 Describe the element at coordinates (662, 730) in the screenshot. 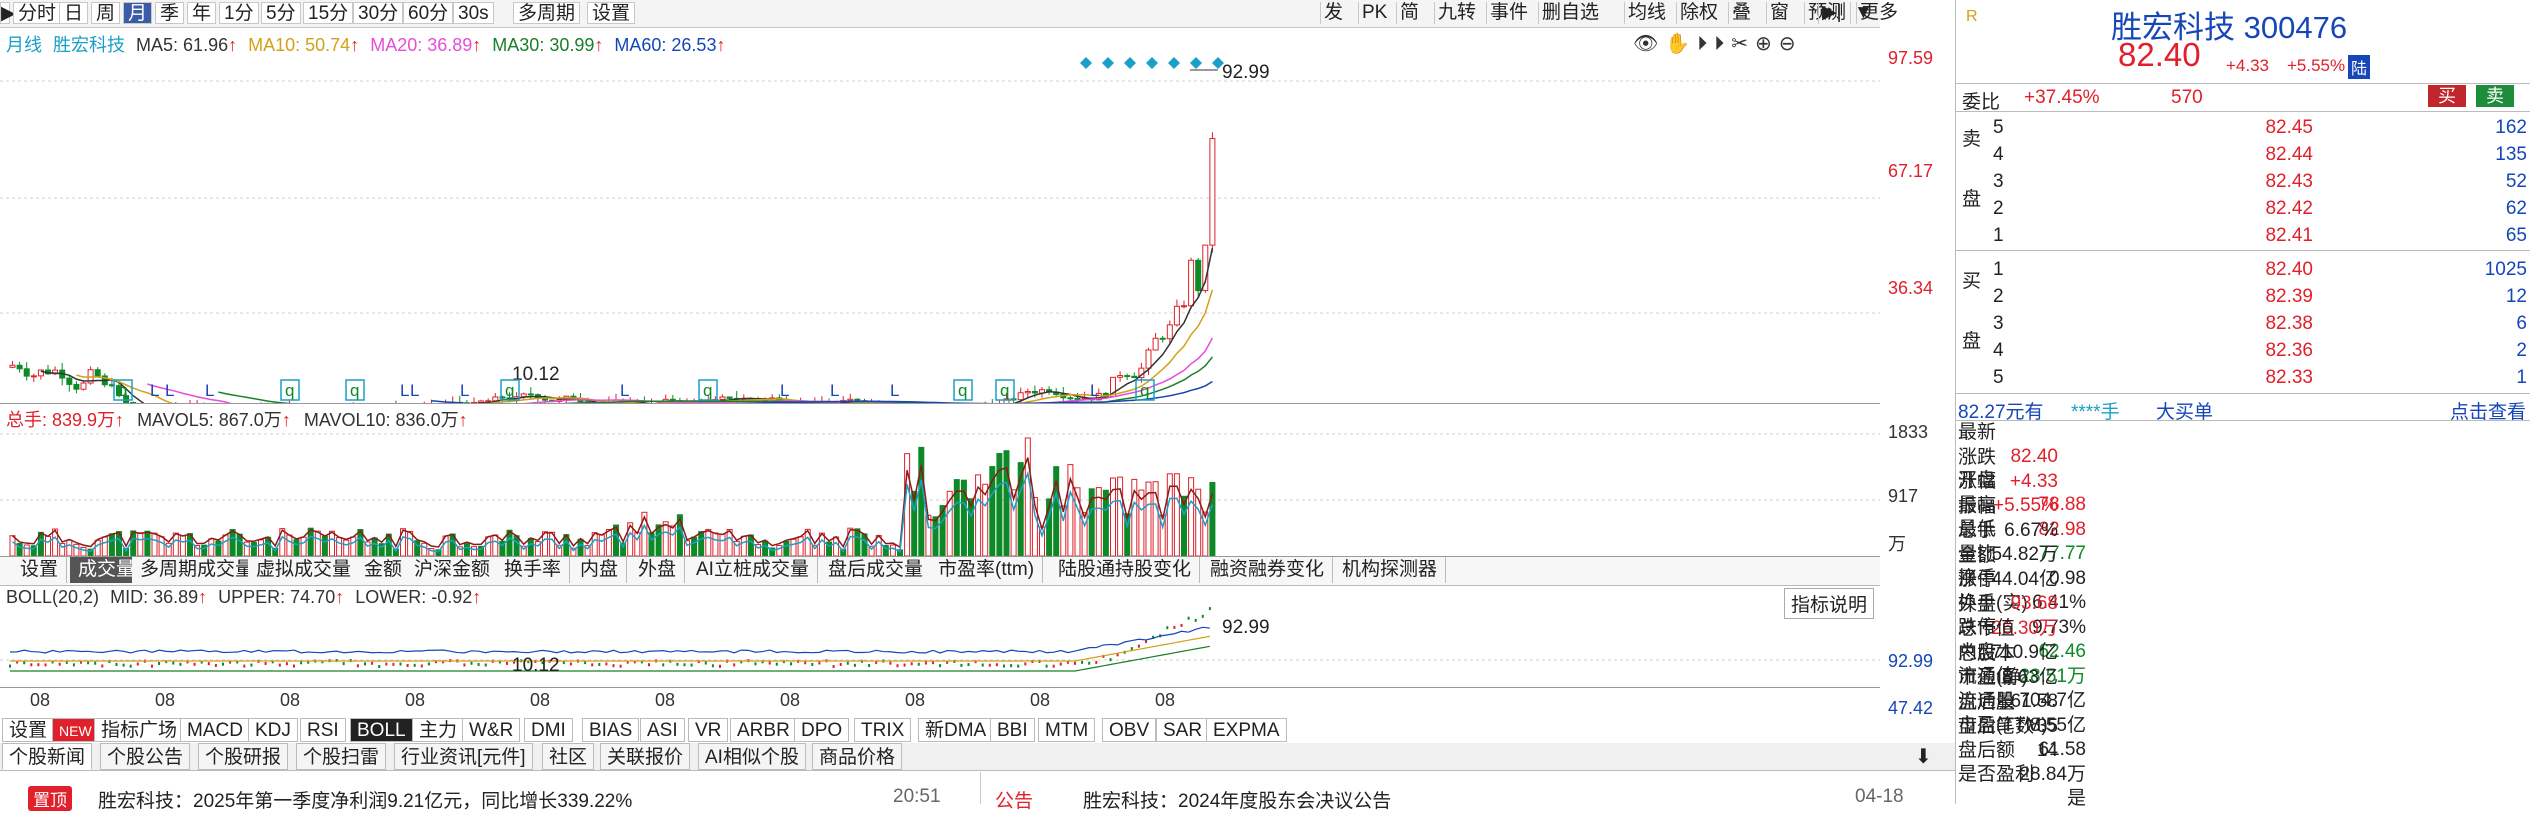

I see `bottom-indicator-tab-11: ASI` at that location.